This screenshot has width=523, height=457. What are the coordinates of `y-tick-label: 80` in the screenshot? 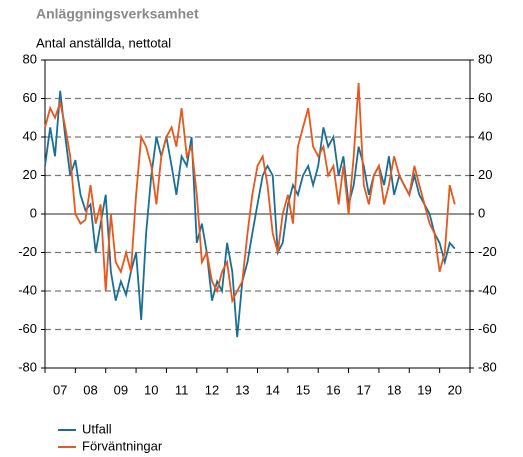 It's located at (30, 58).